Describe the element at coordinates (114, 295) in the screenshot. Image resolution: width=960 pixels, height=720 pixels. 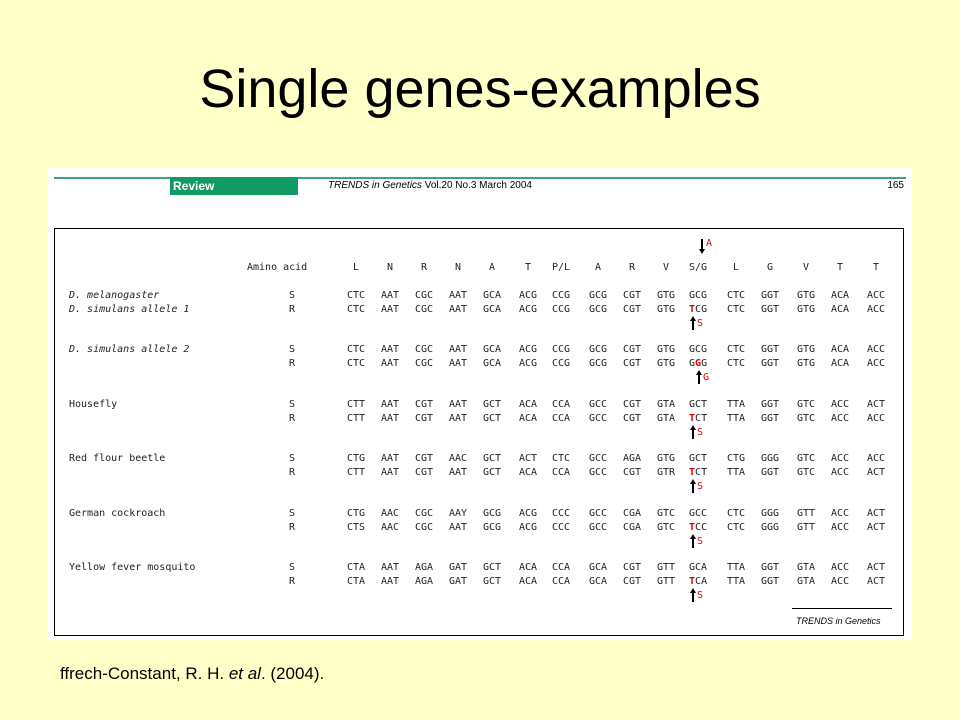
I see `species-name: D. melanogaster` at that location.